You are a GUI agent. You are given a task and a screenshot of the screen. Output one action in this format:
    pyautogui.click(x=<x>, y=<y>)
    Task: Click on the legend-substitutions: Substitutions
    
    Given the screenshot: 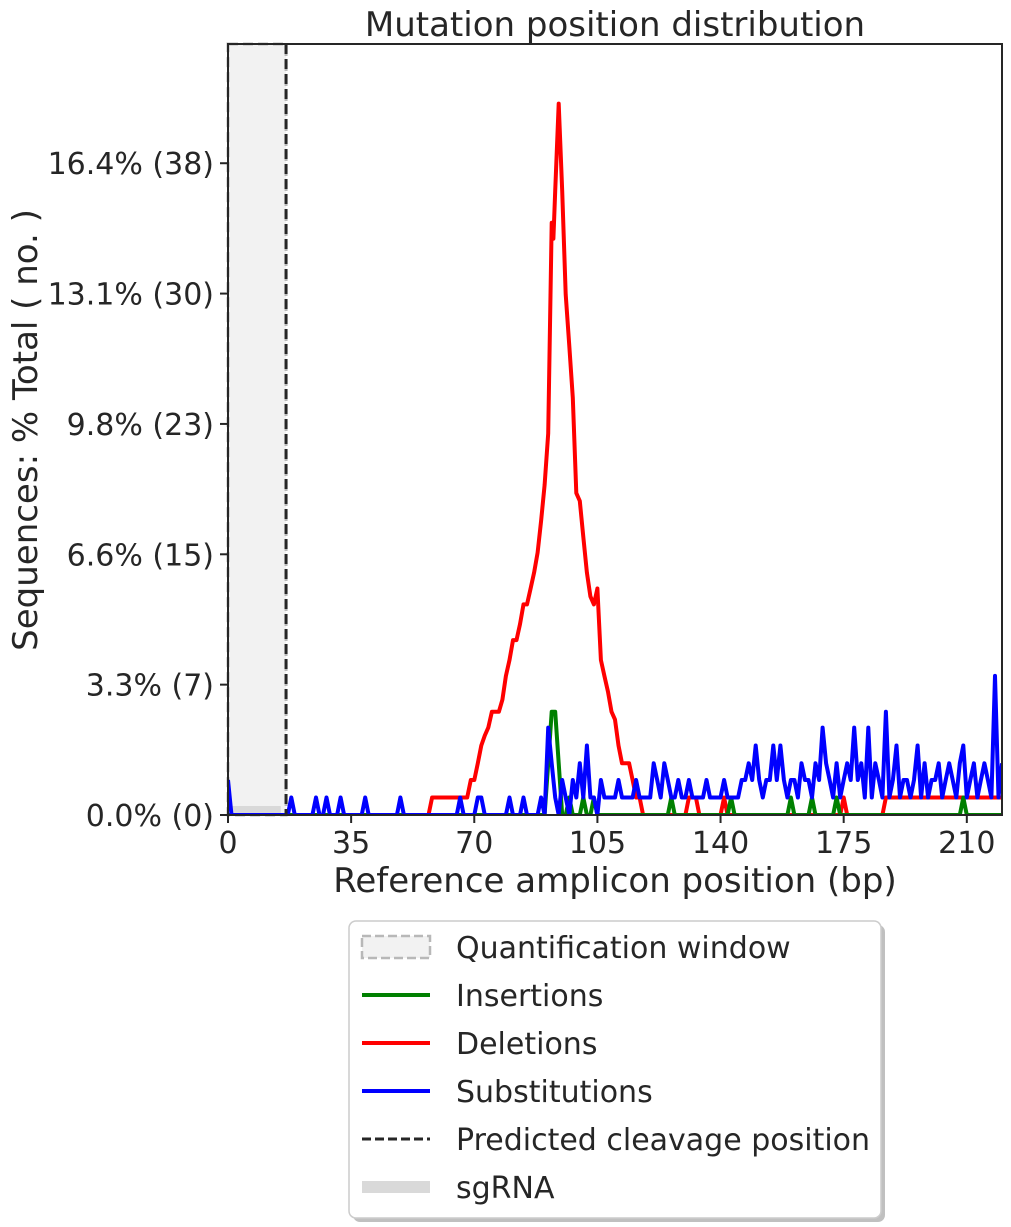 What is the action you would take?
    pyautogui.click(x=507, y=1092)
    